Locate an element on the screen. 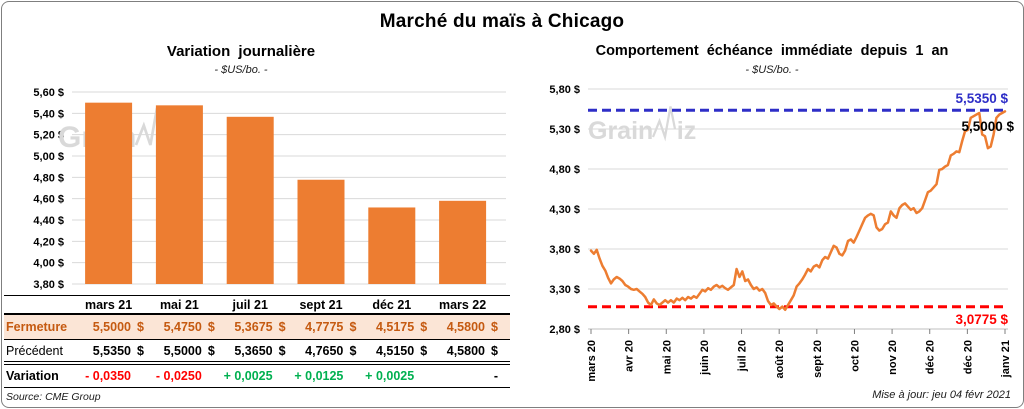  x-axis-tick-label: oct 20 is located at coordinates (855, 356).